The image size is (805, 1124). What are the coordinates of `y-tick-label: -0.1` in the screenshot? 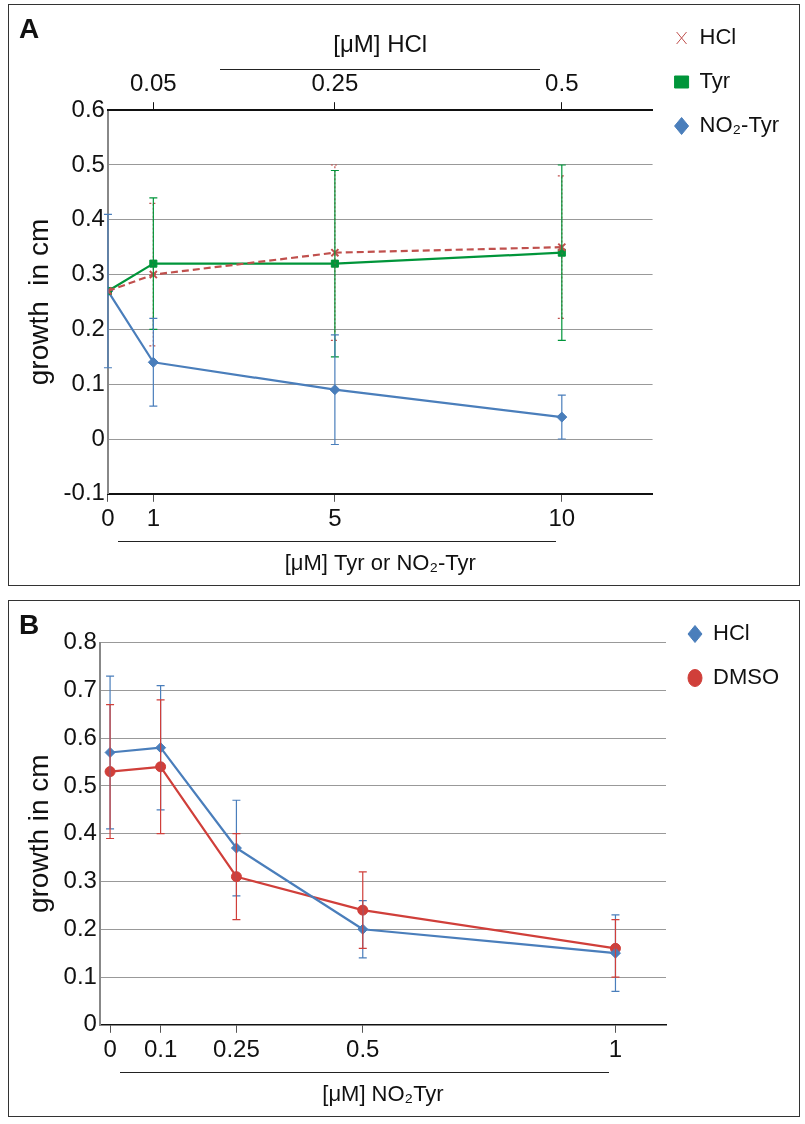 It's located at (84, 492).